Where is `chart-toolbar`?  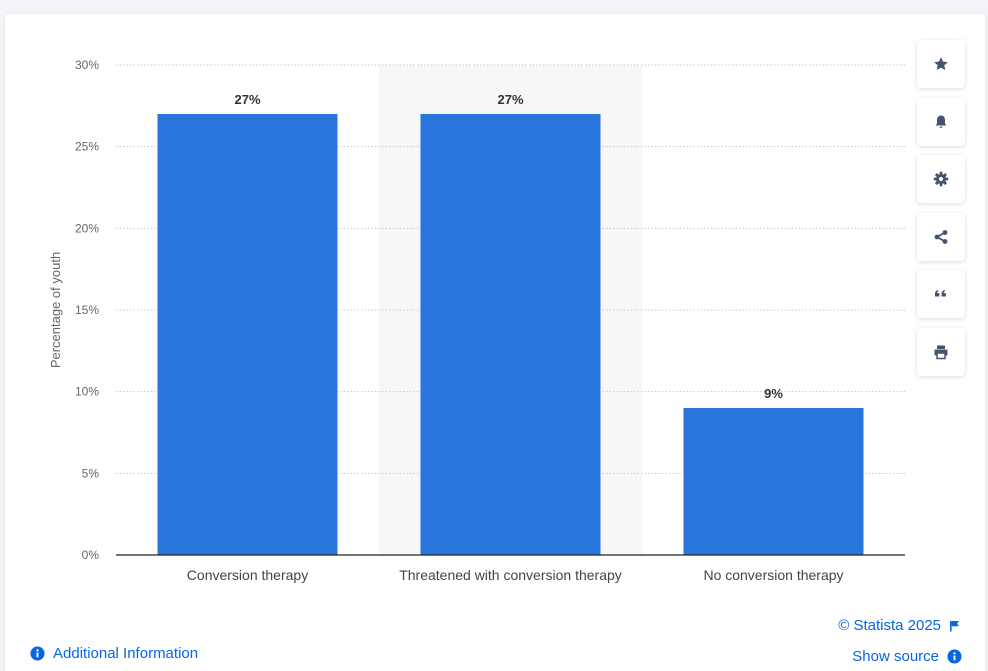 chart-toolbar is located at coordinates (941, 212).